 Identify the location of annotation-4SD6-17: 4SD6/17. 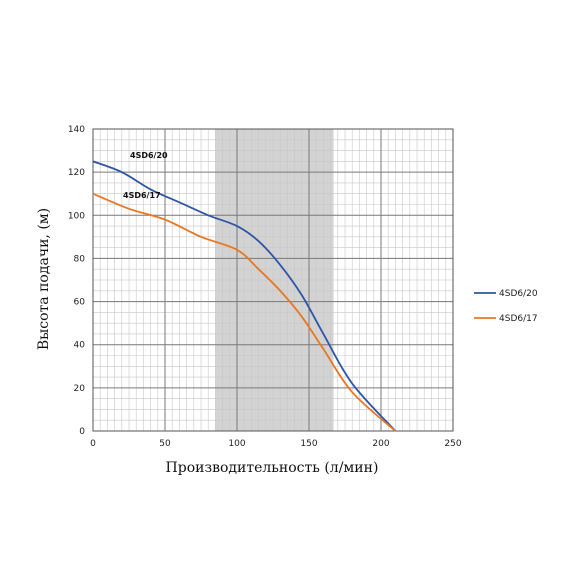
(142, 195).